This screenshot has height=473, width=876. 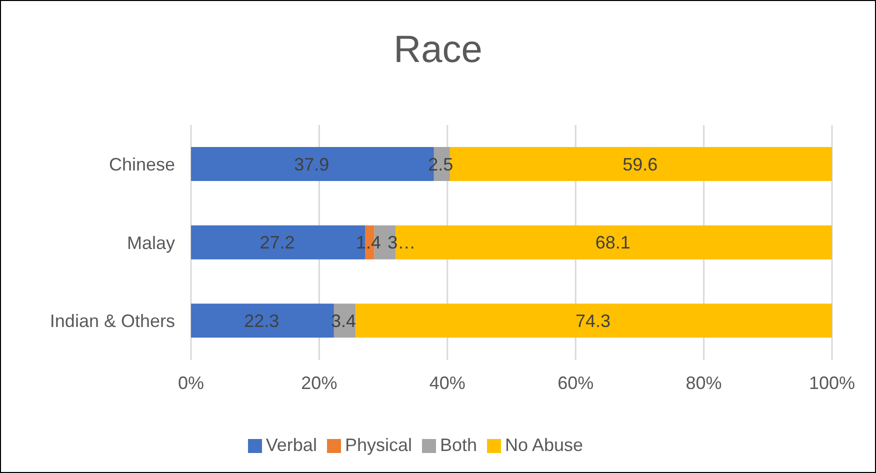 I want to click on x-tick-label: 40%, so click(x=447, y=382).